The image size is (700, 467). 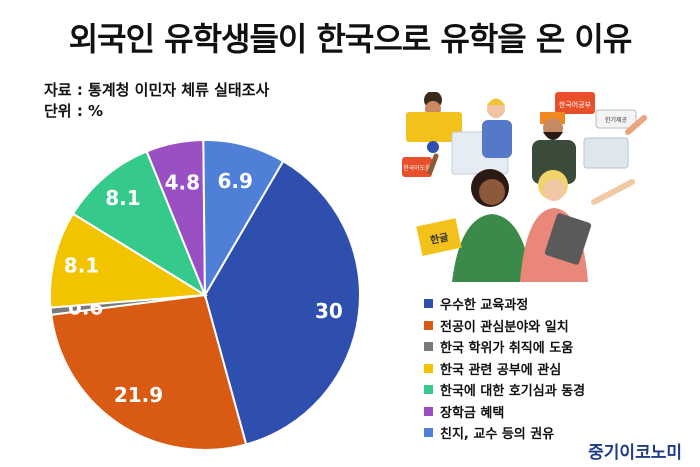 I want to click on legend-swatch-degree, so click(x=428, y=347).